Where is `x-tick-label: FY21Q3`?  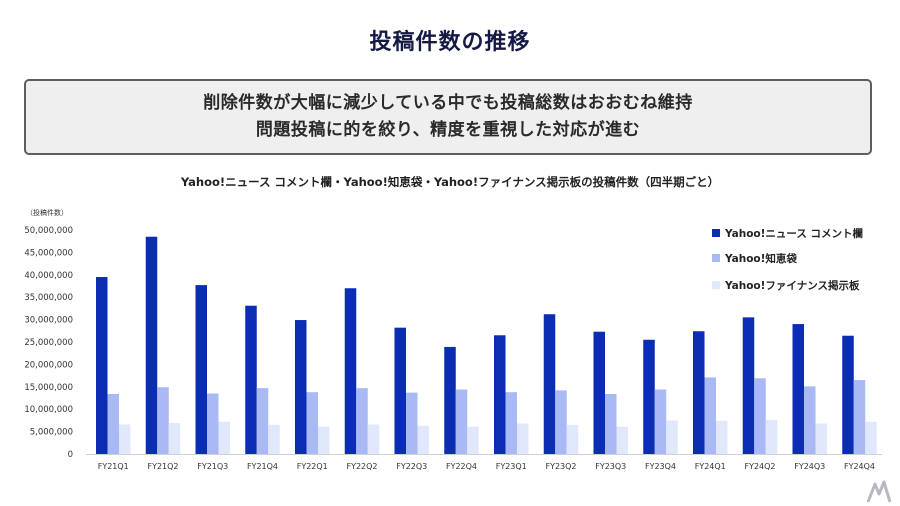
x-tick-label: FY21Q3 is located at coordinates (212, 466).